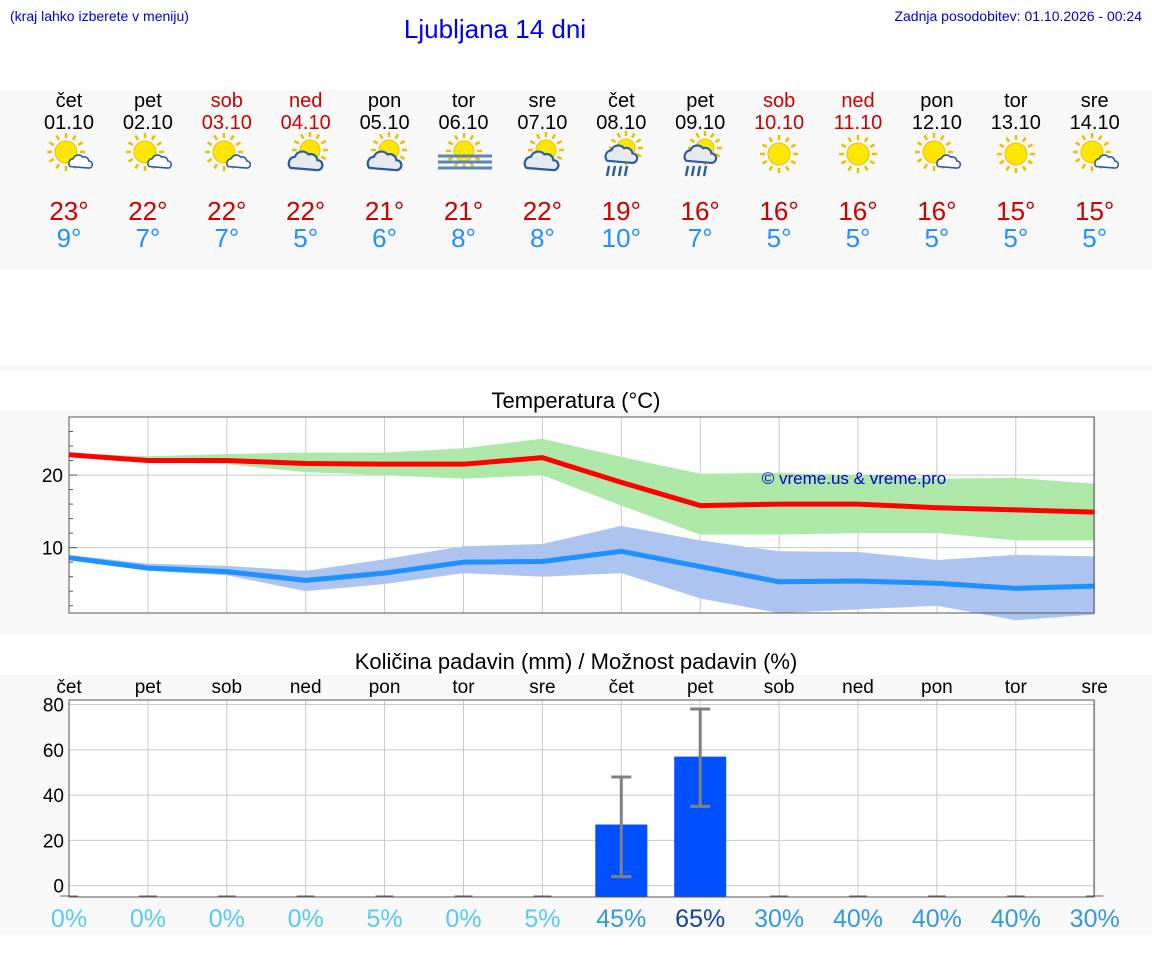  Describe the element at coordinates (858, 687) in the screenshot. I see `x-tick-label: ned` at that location.